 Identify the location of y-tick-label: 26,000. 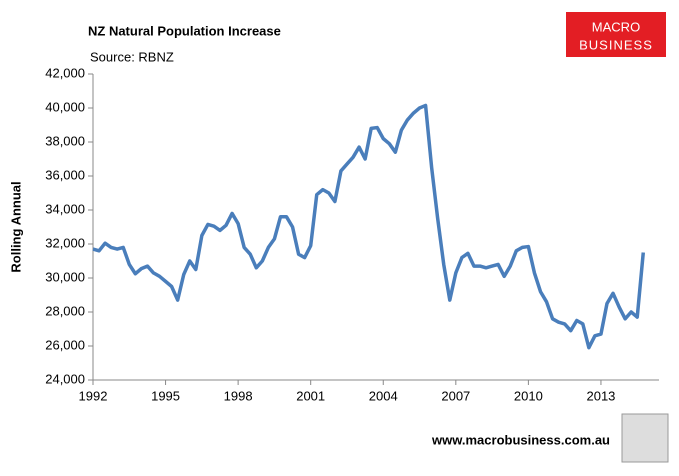
(65, 344).